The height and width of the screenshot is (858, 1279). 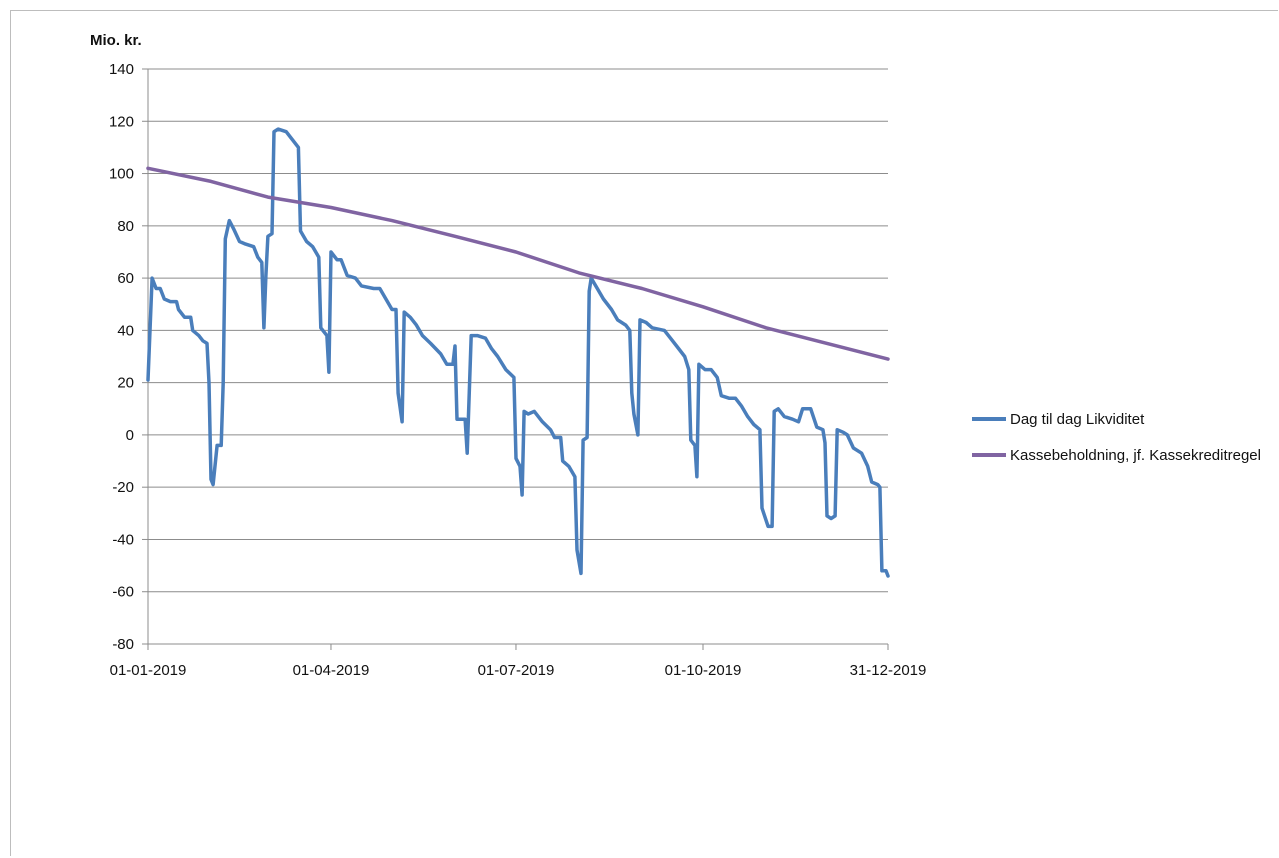 What do you see at coordinates (121, 174) in the screenshot?
I see `y-tick-label: 100` at bounding box center [121, 174].